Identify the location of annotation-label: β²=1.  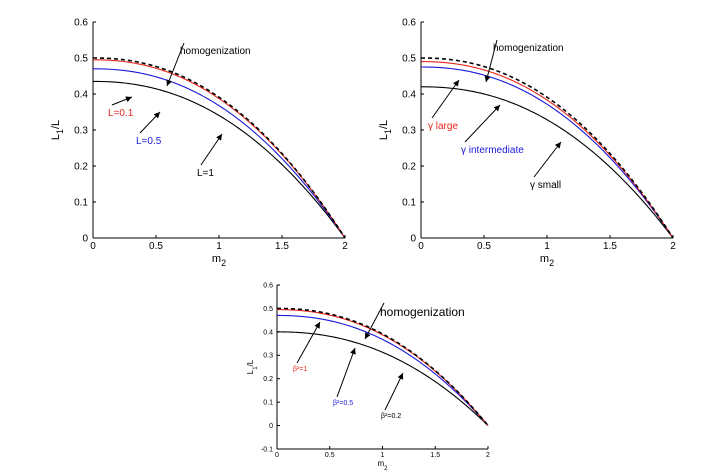
(300, 369).